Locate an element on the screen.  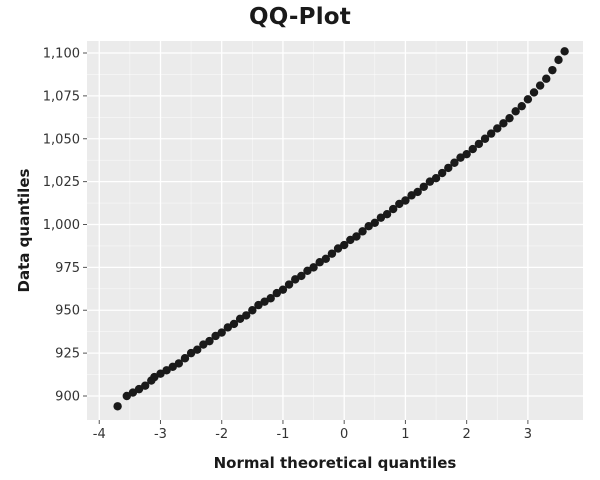
x-tick-label: 2 is located at coordinates (467, 434).